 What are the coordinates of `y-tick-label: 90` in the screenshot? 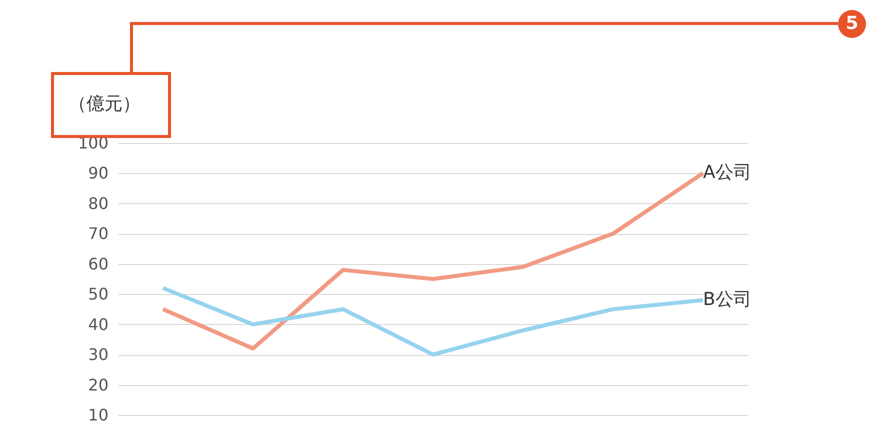 It's located at (98, 173).